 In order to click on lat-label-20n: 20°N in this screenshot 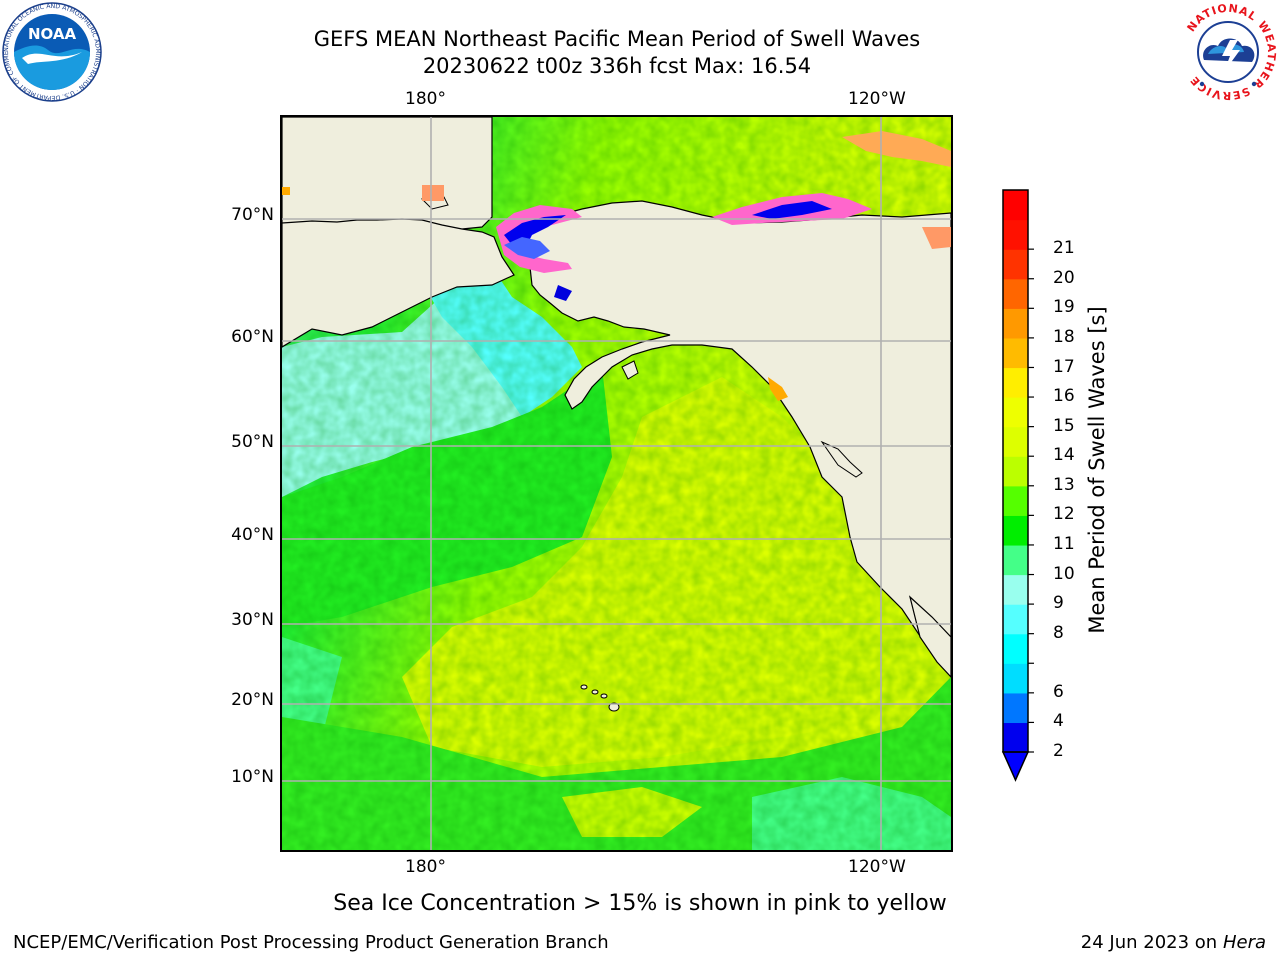, I will do `click(252, 700)`.